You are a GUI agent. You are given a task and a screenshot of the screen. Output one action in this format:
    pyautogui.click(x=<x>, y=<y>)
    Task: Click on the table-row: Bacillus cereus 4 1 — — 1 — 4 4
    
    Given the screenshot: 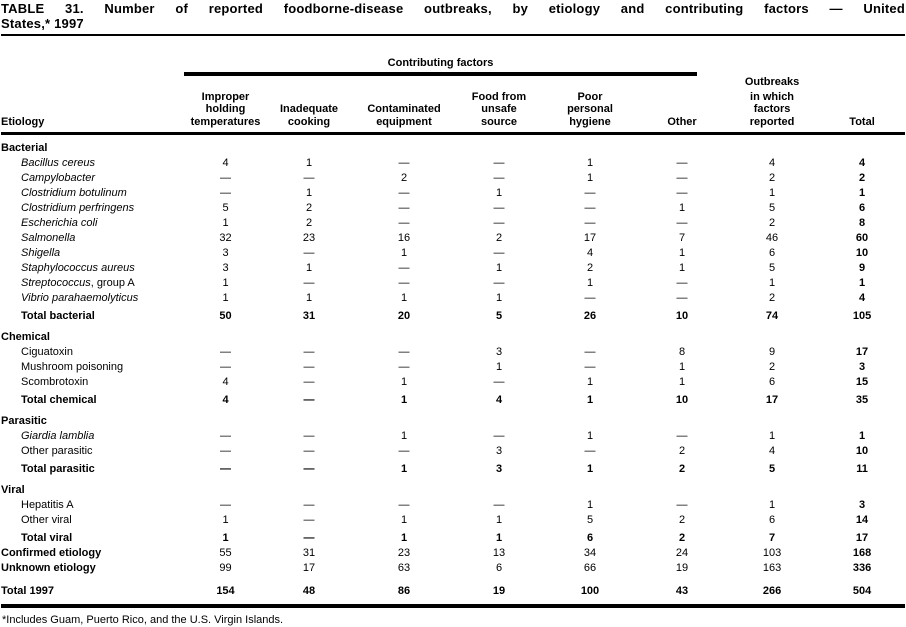 What is the action you would take?
    pyautogui.click(x=453, y=163)
    